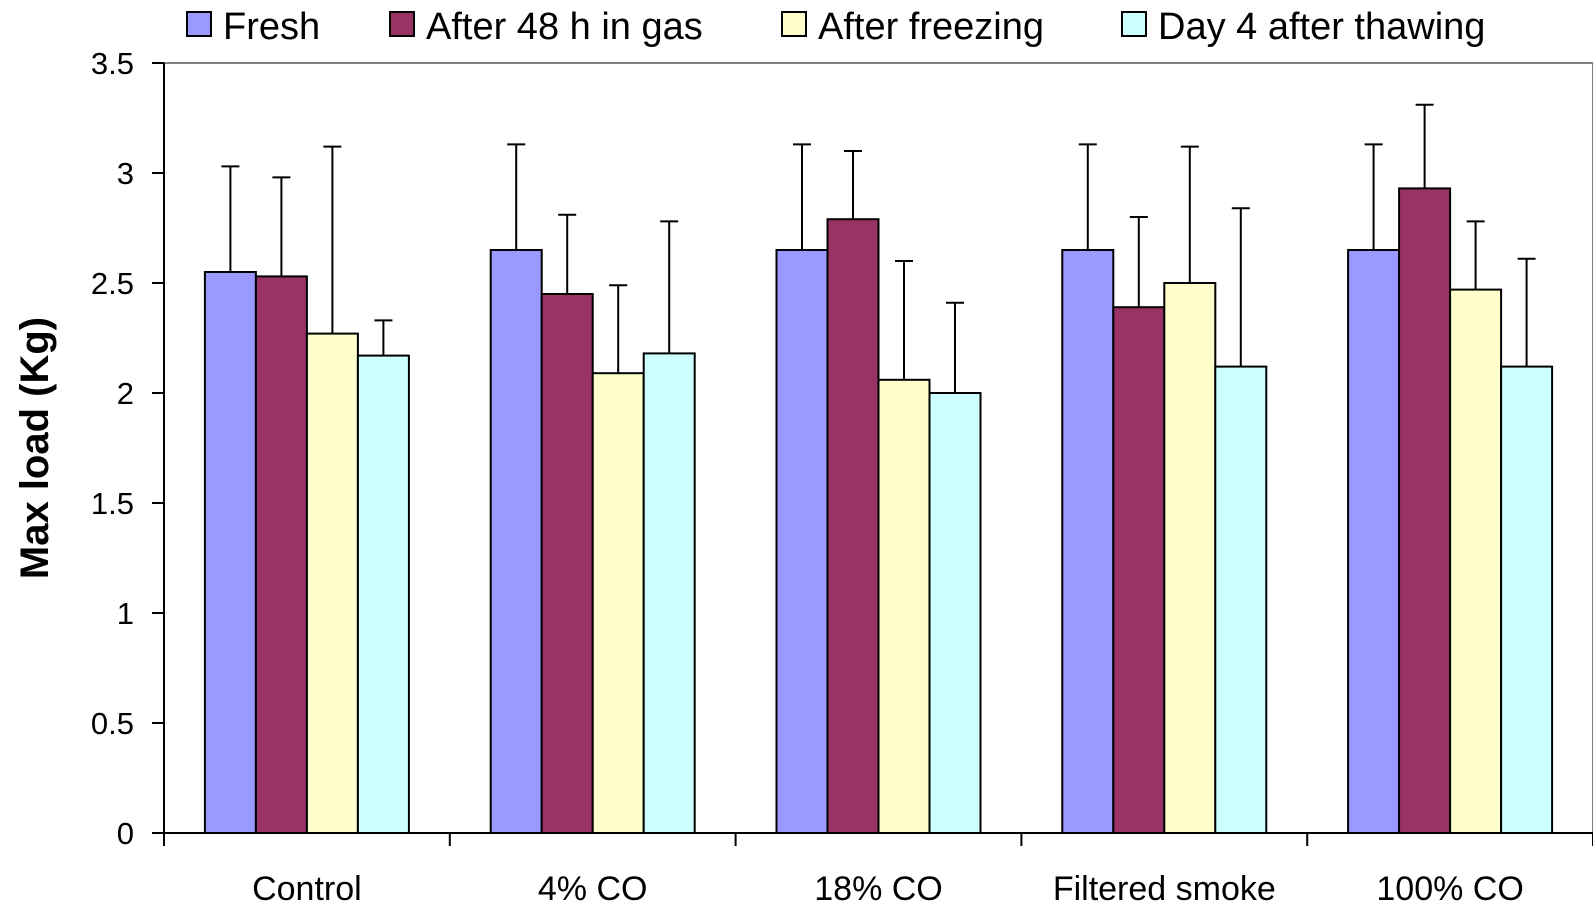 The height and width of the screenshot is (920, 1593). What do you see at coordinates (307, 889) in the screenshot?
I see `x-tick-label: Control` at bounding box center [307, 889].